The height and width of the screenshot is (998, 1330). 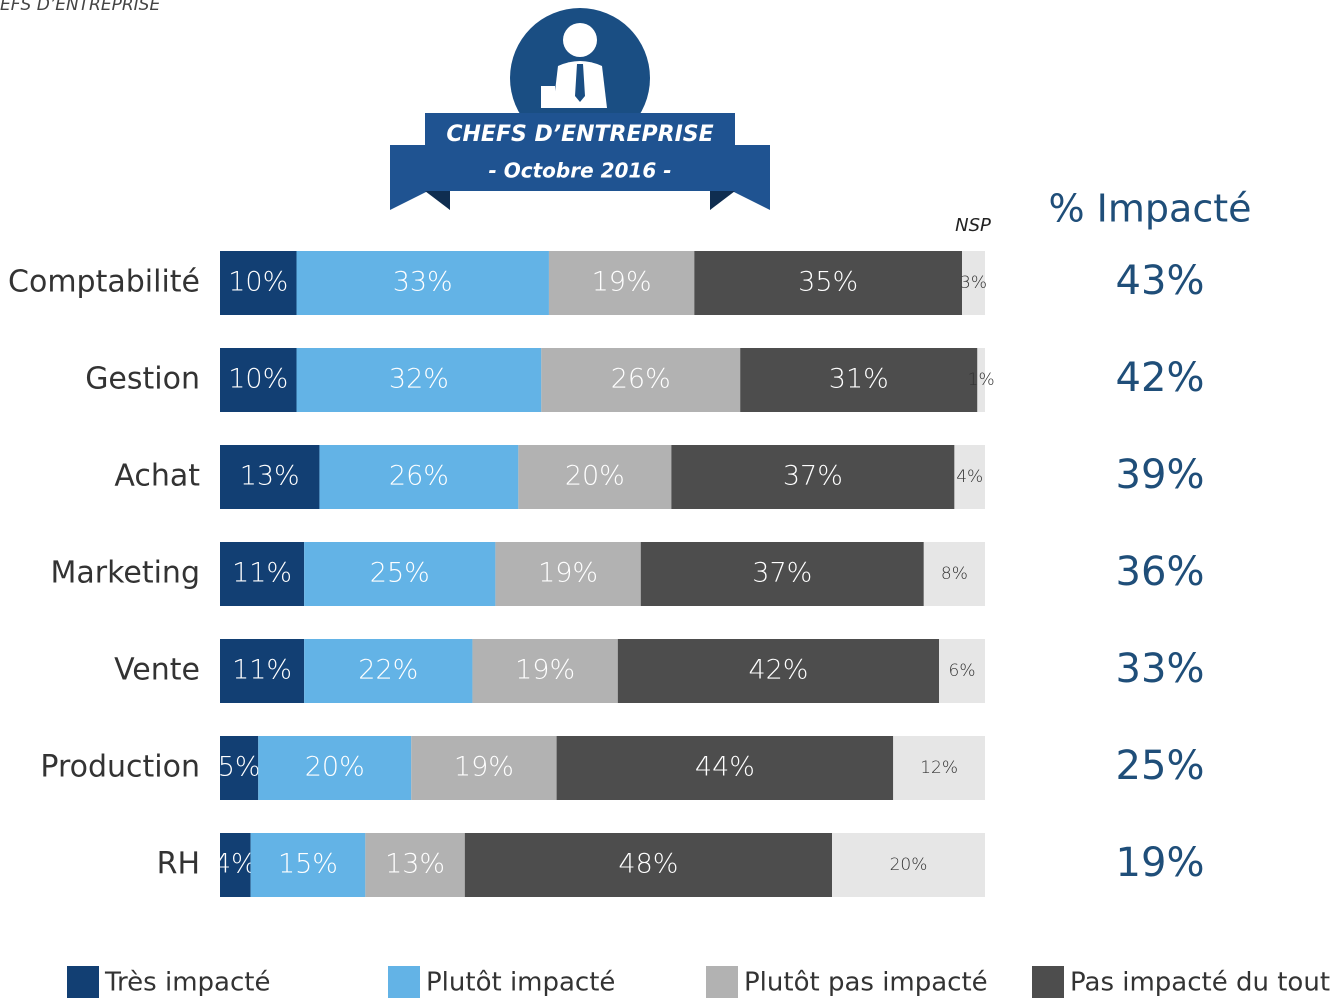 I want to click on impacted-value: 19%, so click(x=1160, y=863).